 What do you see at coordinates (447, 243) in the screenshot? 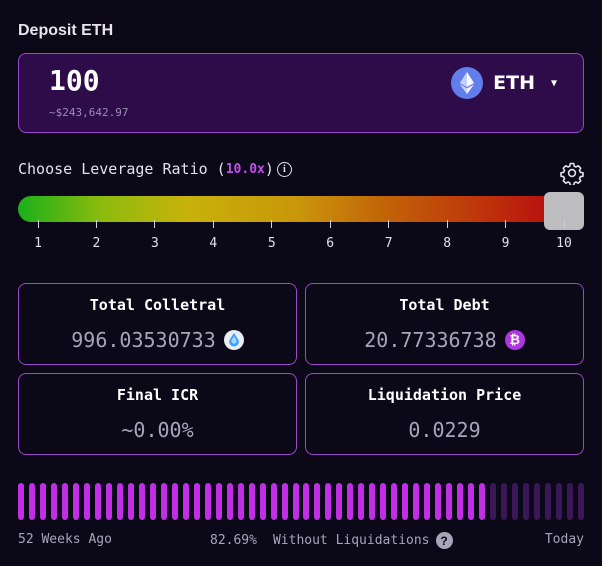
I see `leverage-tick-label: 8` at bounding box center [447, 243].